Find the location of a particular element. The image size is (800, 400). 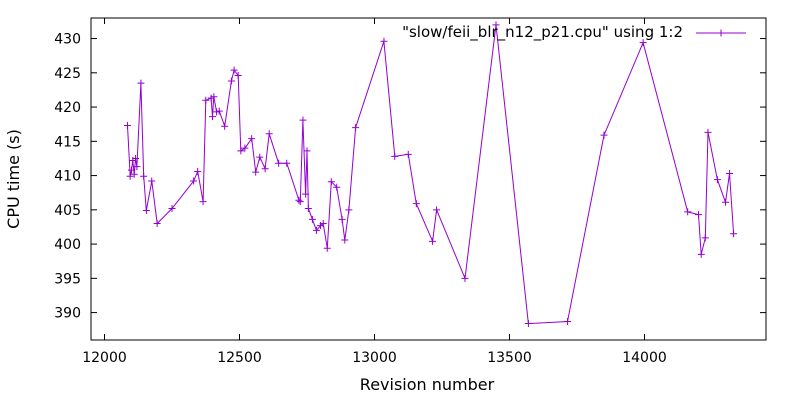

x-tick-label: 13500 is located at coordinates (509, 358).